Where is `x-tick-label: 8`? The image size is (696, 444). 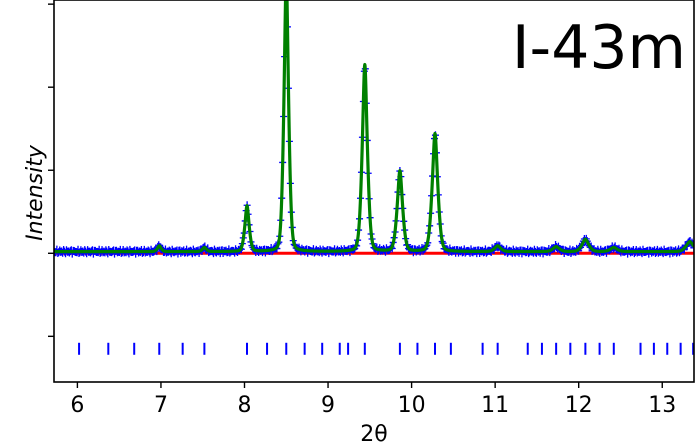
x-tick-label: 8 is located at coordinates (244, 405).